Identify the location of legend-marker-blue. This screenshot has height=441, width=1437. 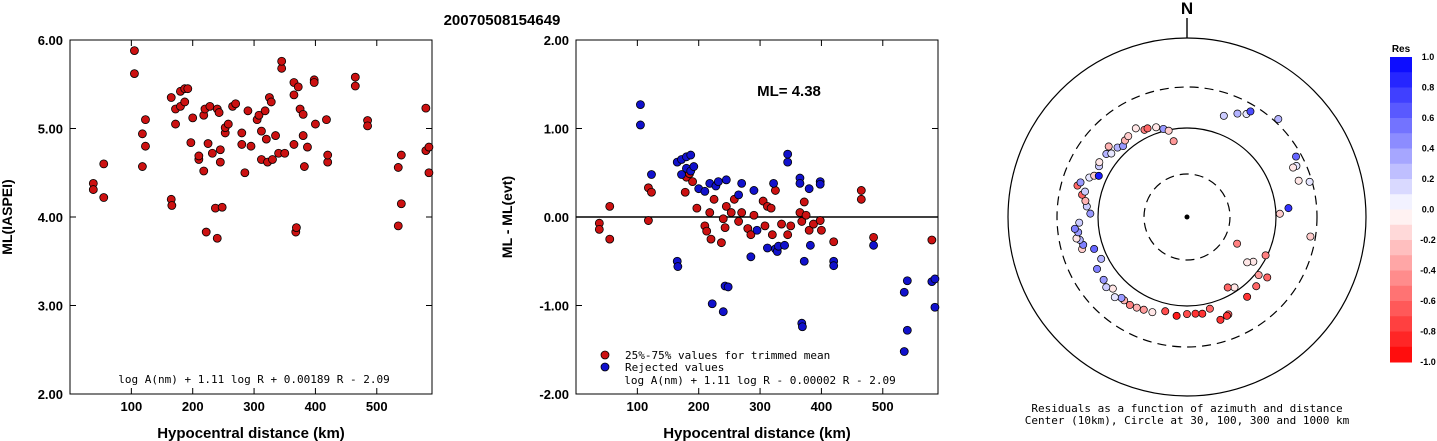
(605, 367).